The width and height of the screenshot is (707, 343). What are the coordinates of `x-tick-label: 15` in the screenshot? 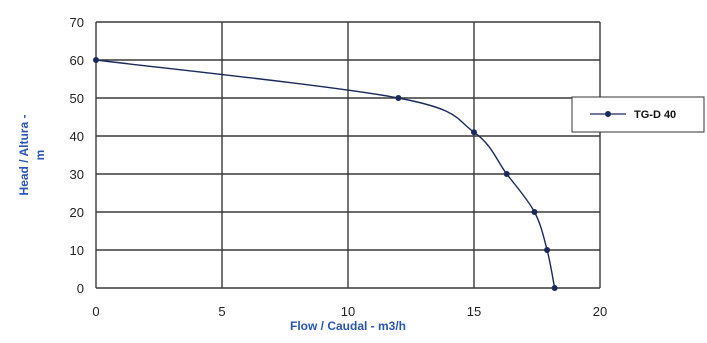 It's located at (474, 311).